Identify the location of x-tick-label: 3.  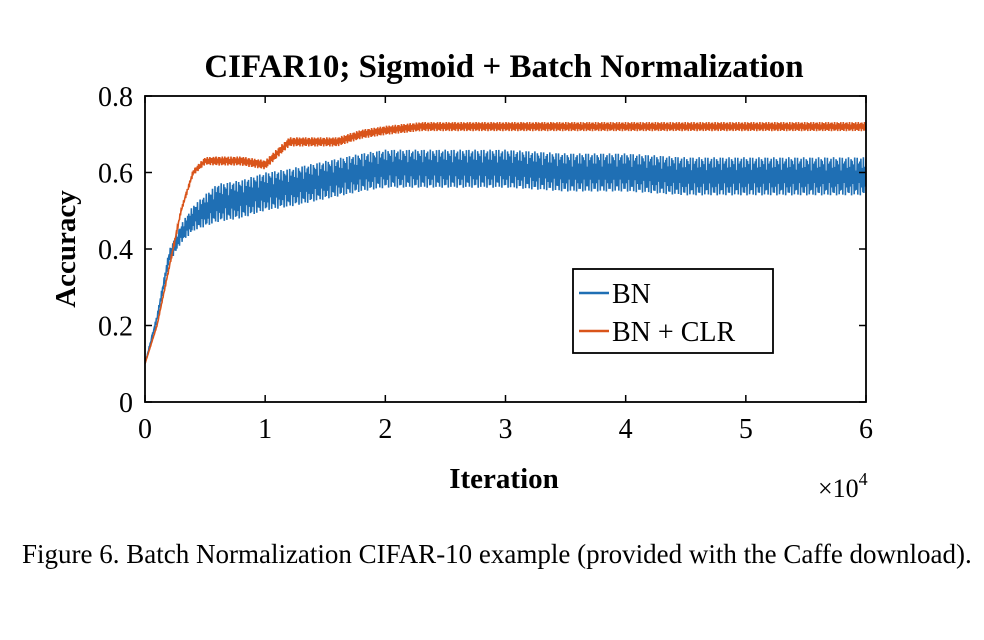
(506, 429).